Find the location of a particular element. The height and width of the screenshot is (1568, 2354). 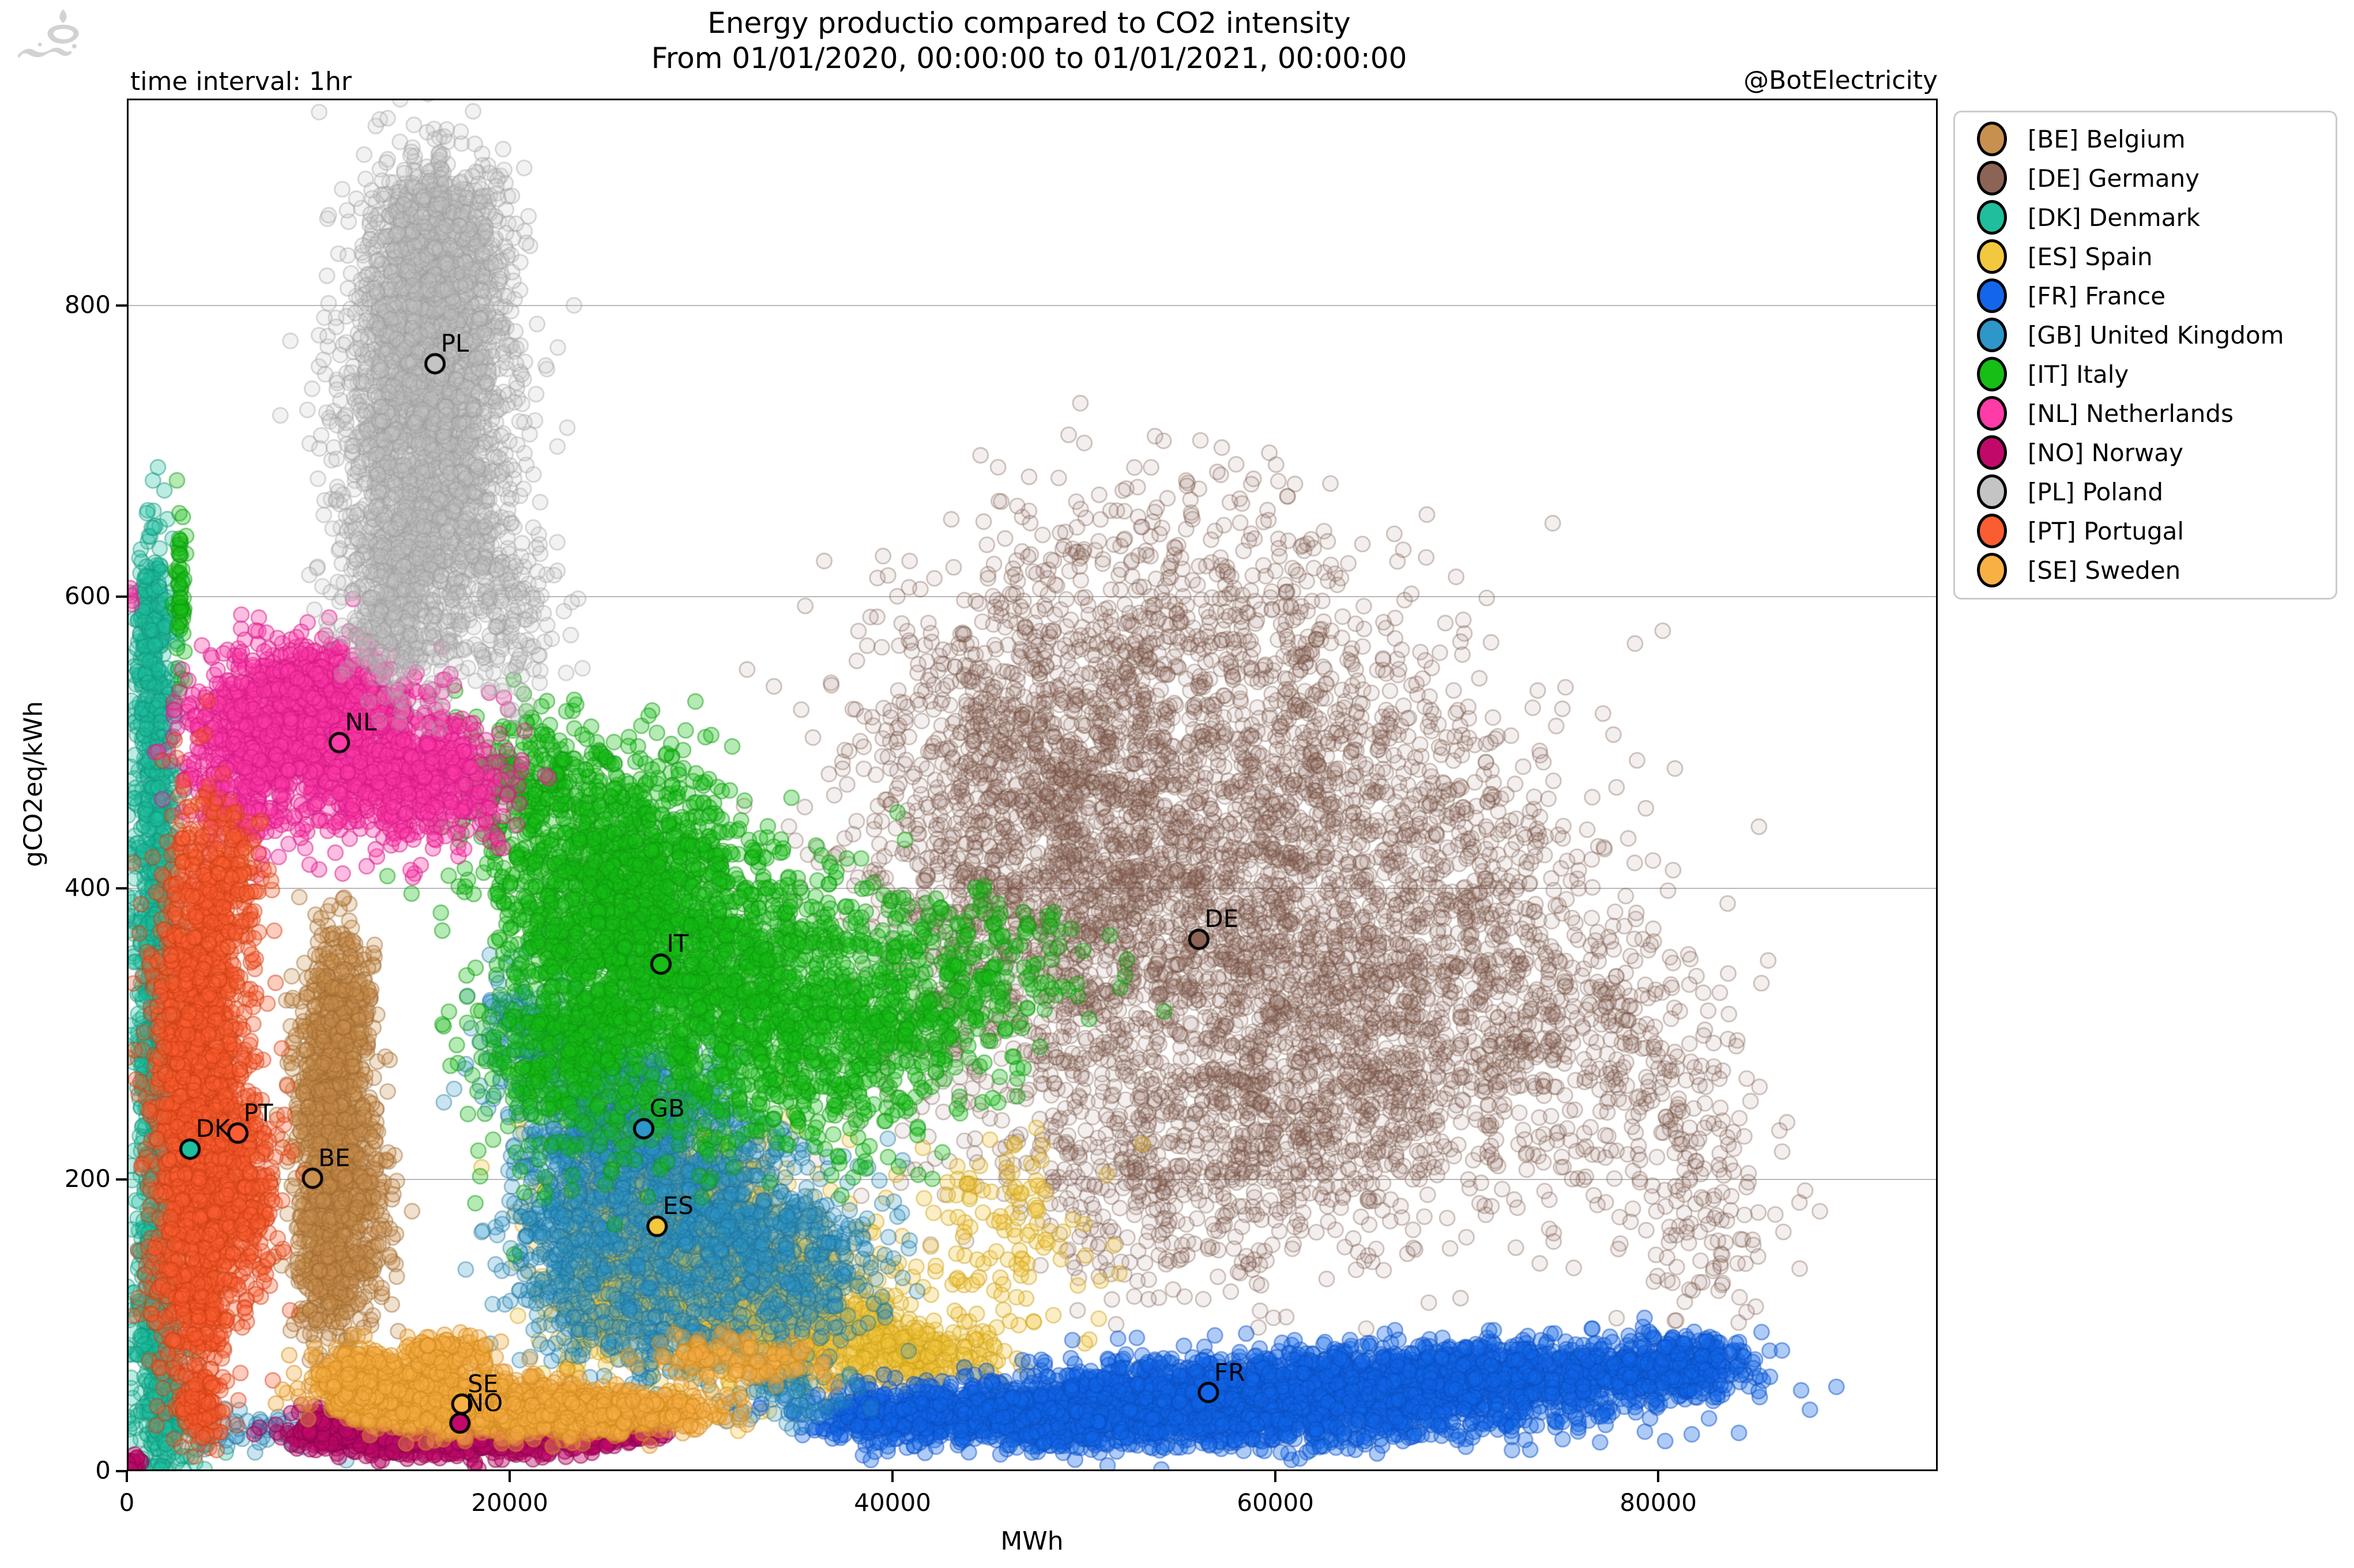

legend-item-label: [NO] Norway is located at coordinates (2105, 452).